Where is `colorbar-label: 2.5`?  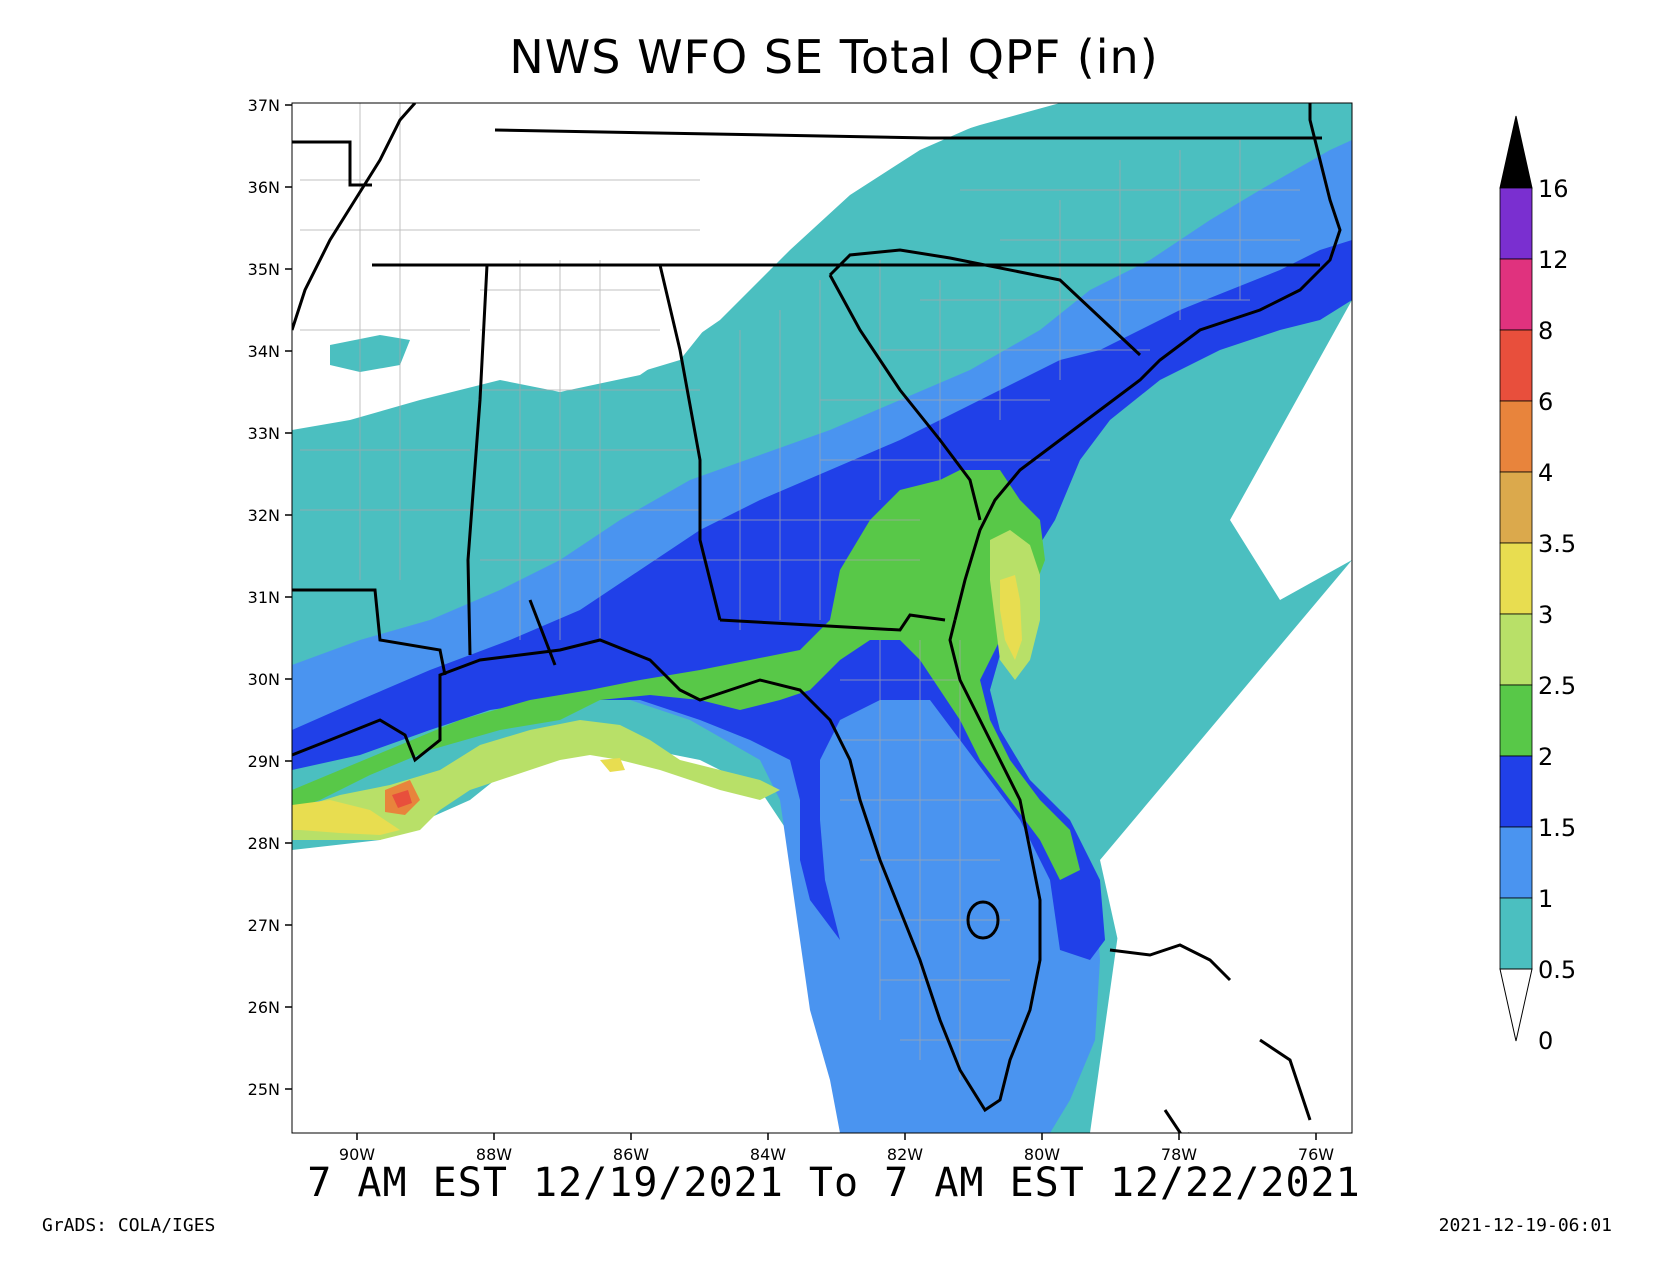 colorbar-label: 2.5 is located at coordinates (1557, 686).